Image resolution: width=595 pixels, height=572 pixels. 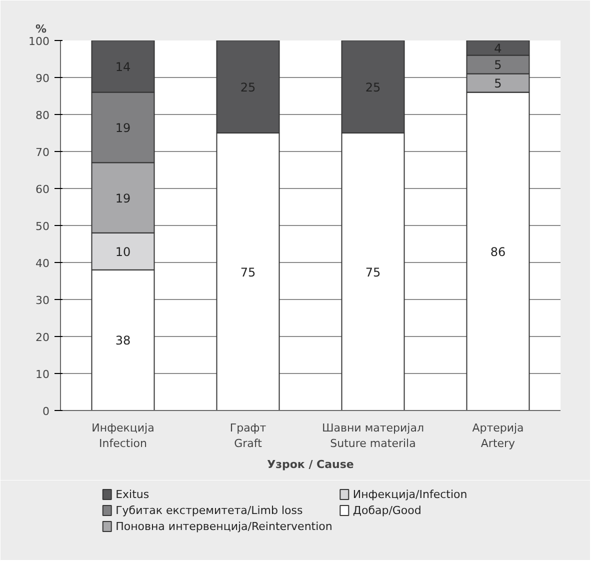 What do you see at coordinates (43, 226) in the screenshot?
I see `y-tick-label: 50` at bounding box center [43, 226].